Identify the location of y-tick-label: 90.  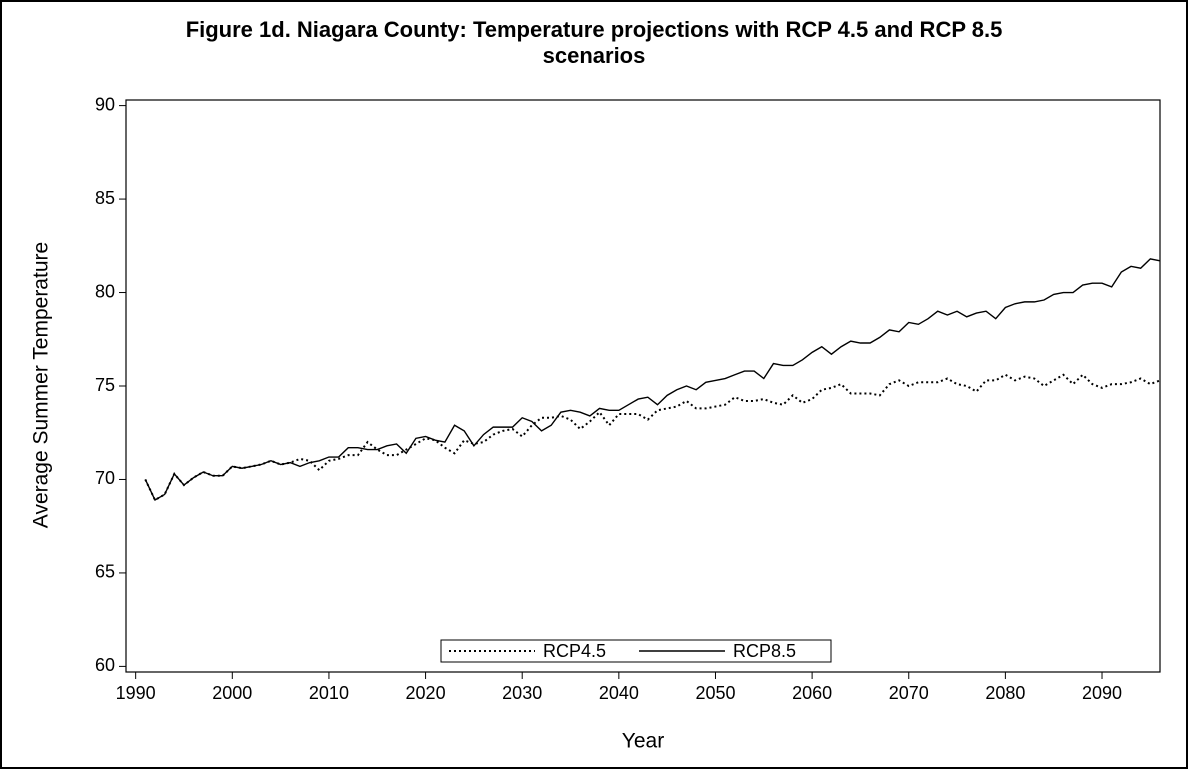
(105, 104).